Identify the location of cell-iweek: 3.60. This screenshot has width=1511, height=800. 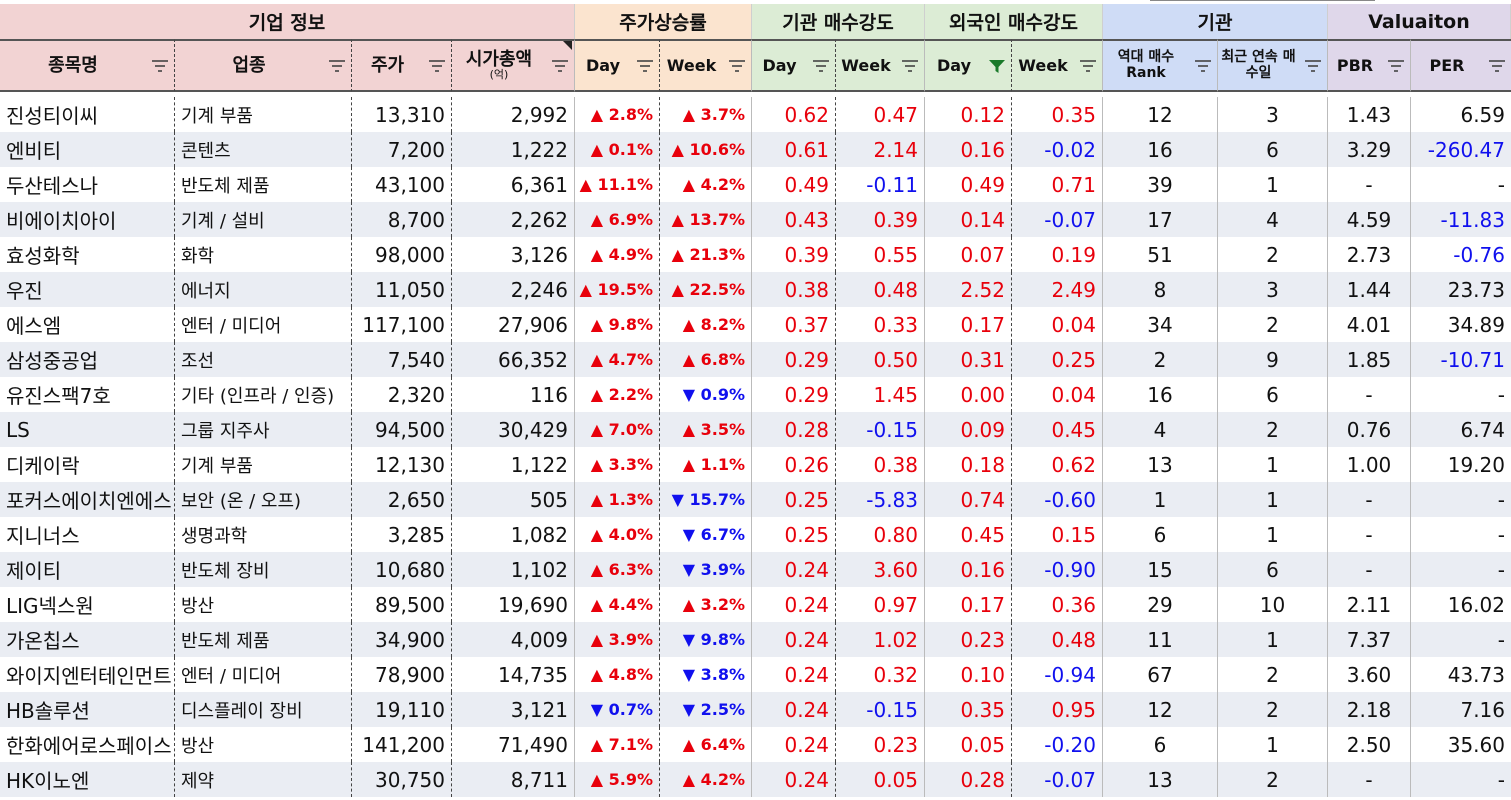
(880, 569).